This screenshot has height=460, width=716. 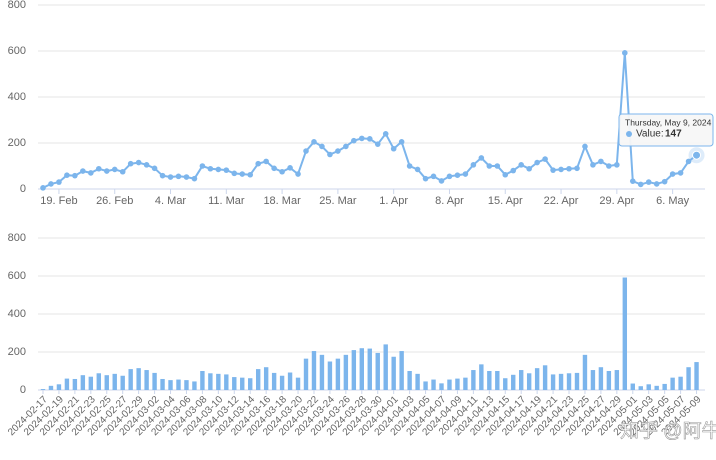 What do you see at coordinates (17, 276) in the screenshot?
I see `y-tick-label: 600` at bounding box center [17, 276].